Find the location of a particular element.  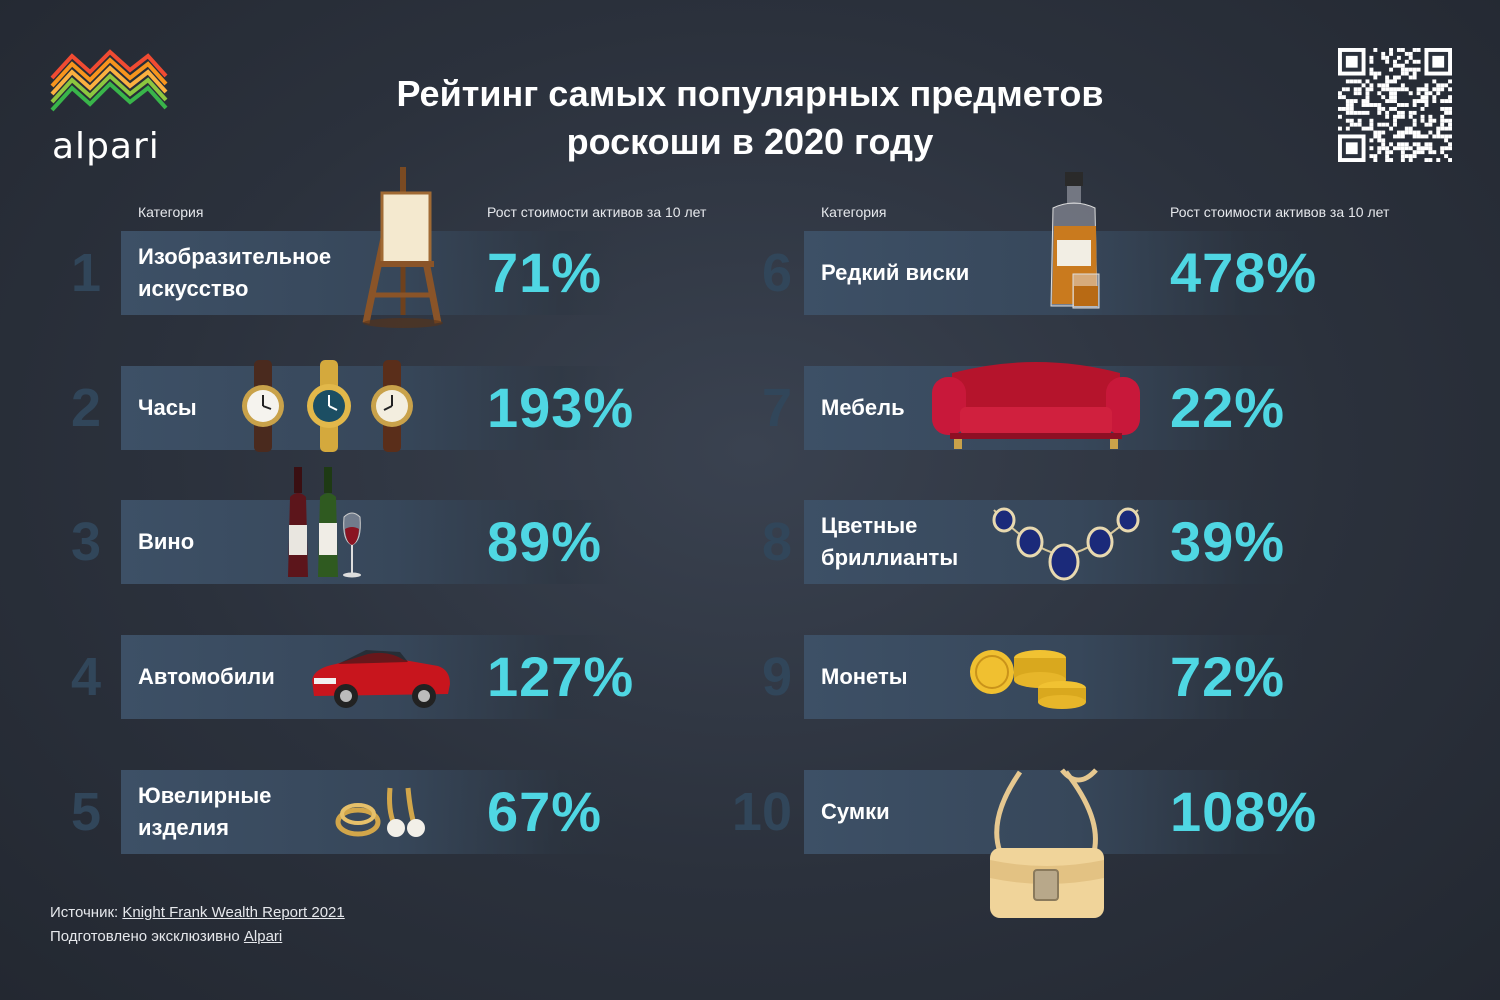

title-line-2: роскоши в 2020 году is located at coordinates (750, 141).